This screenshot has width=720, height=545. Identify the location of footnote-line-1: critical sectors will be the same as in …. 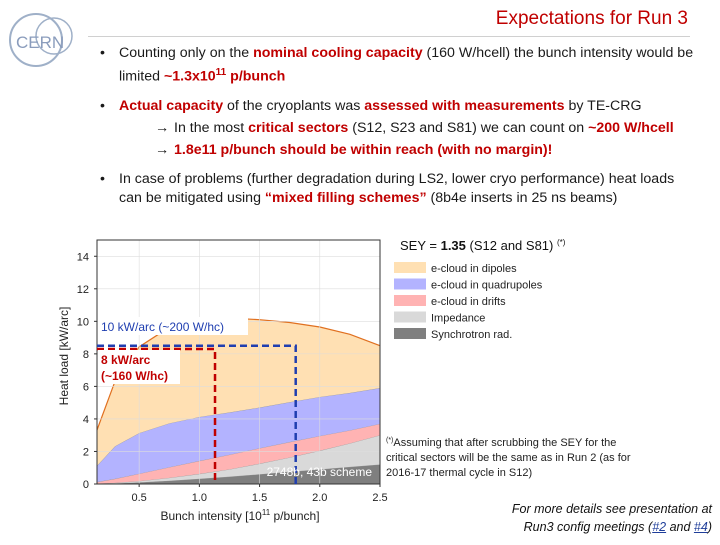
(508, 458).